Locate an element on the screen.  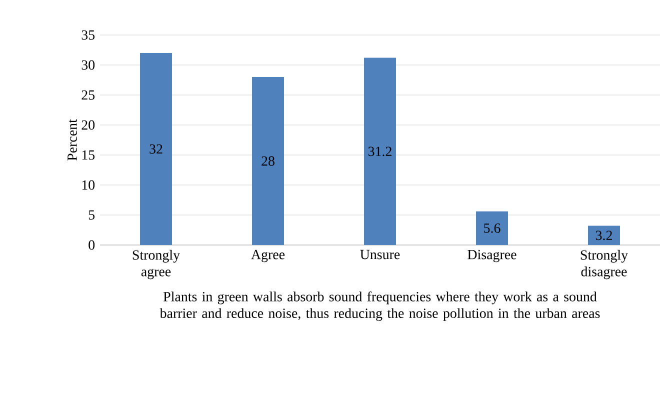
y-tick-label: 10 is located at coordinates (88, 185).